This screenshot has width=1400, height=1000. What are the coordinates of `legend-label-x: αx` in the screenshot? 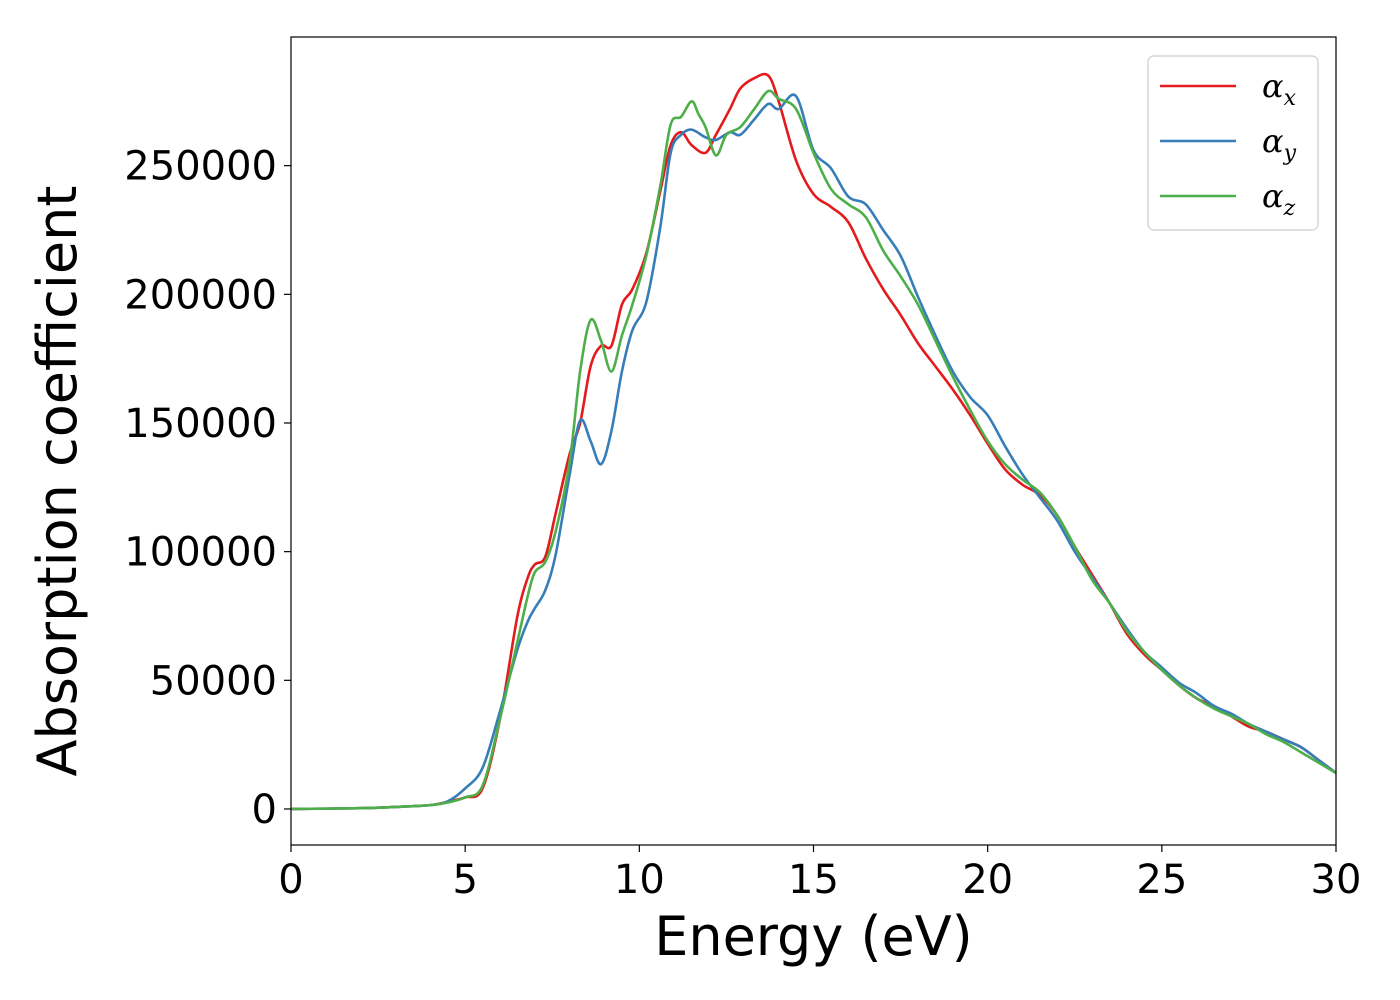 It's located at (1279, 89).